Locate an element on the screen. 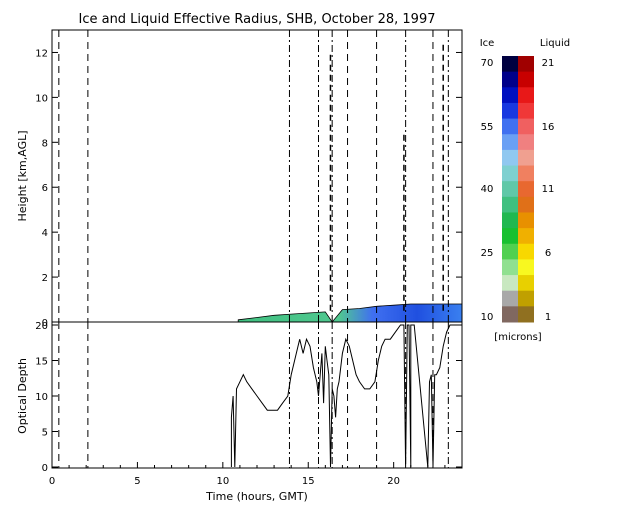 The height and width of the screenshot is (512, 640). time-axis-label: Time (hours, GMT) is located at coordinates (256, 496).